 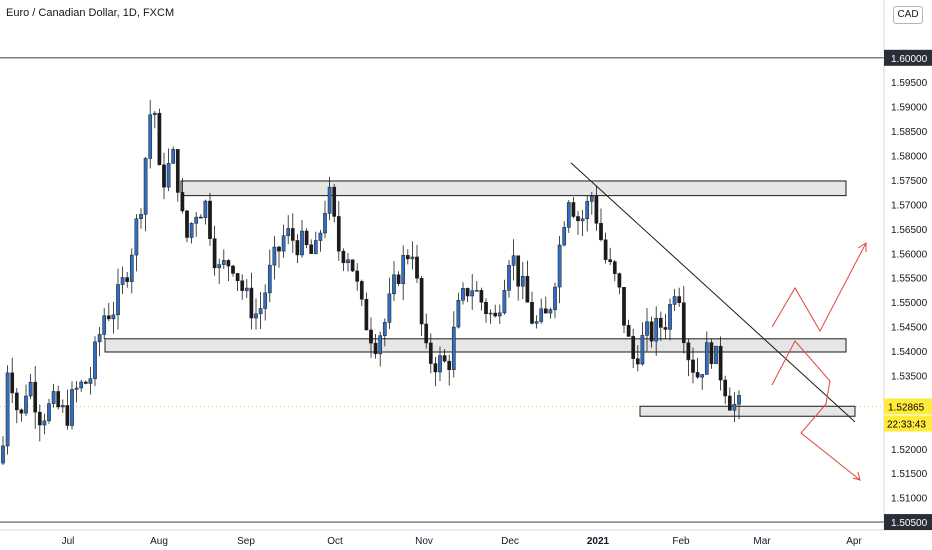 I want to click on price-tick-label: 1.54500, so click(x=909, y=328).